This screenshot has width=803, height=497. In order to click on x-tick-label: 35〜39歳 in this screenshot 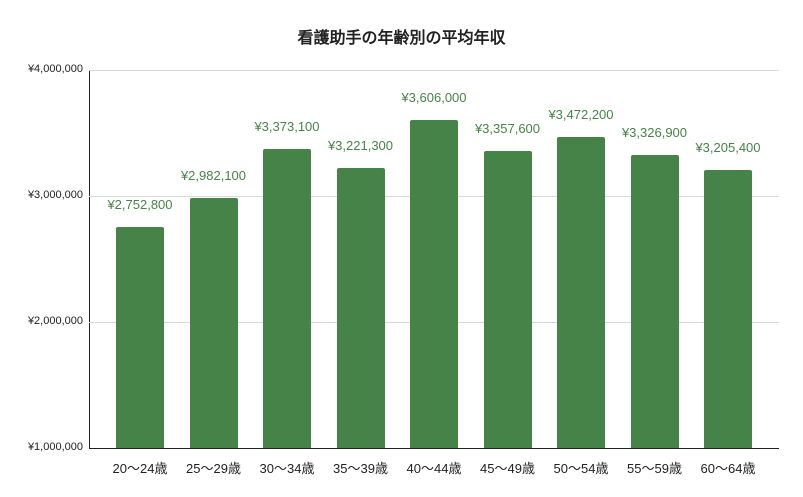, I will do `click(360, 468)`.